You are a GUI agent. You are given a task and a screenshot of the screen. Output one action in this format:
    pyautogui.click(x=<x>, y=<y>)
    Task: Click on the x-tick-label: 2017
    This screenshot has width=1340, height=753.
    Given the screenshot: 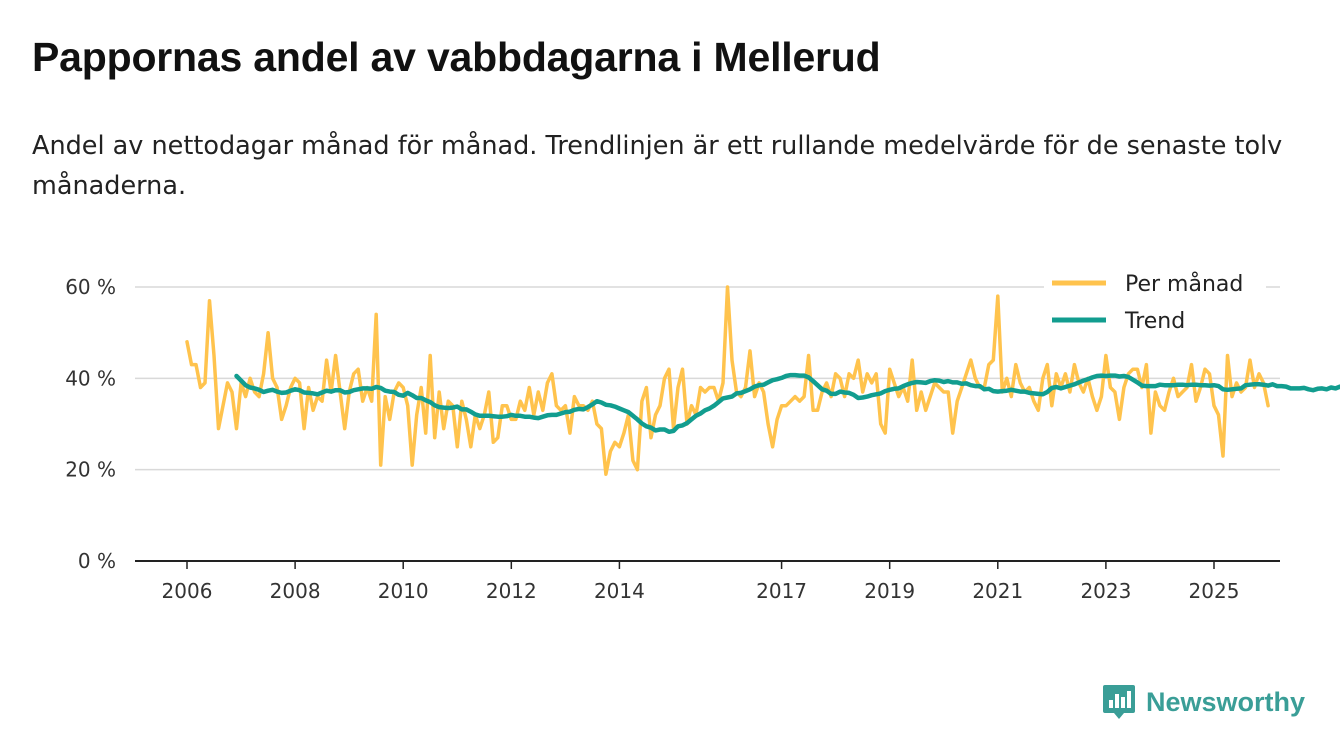 What is the action you would take?
    pyautogui.click(x=781, y=591)
    